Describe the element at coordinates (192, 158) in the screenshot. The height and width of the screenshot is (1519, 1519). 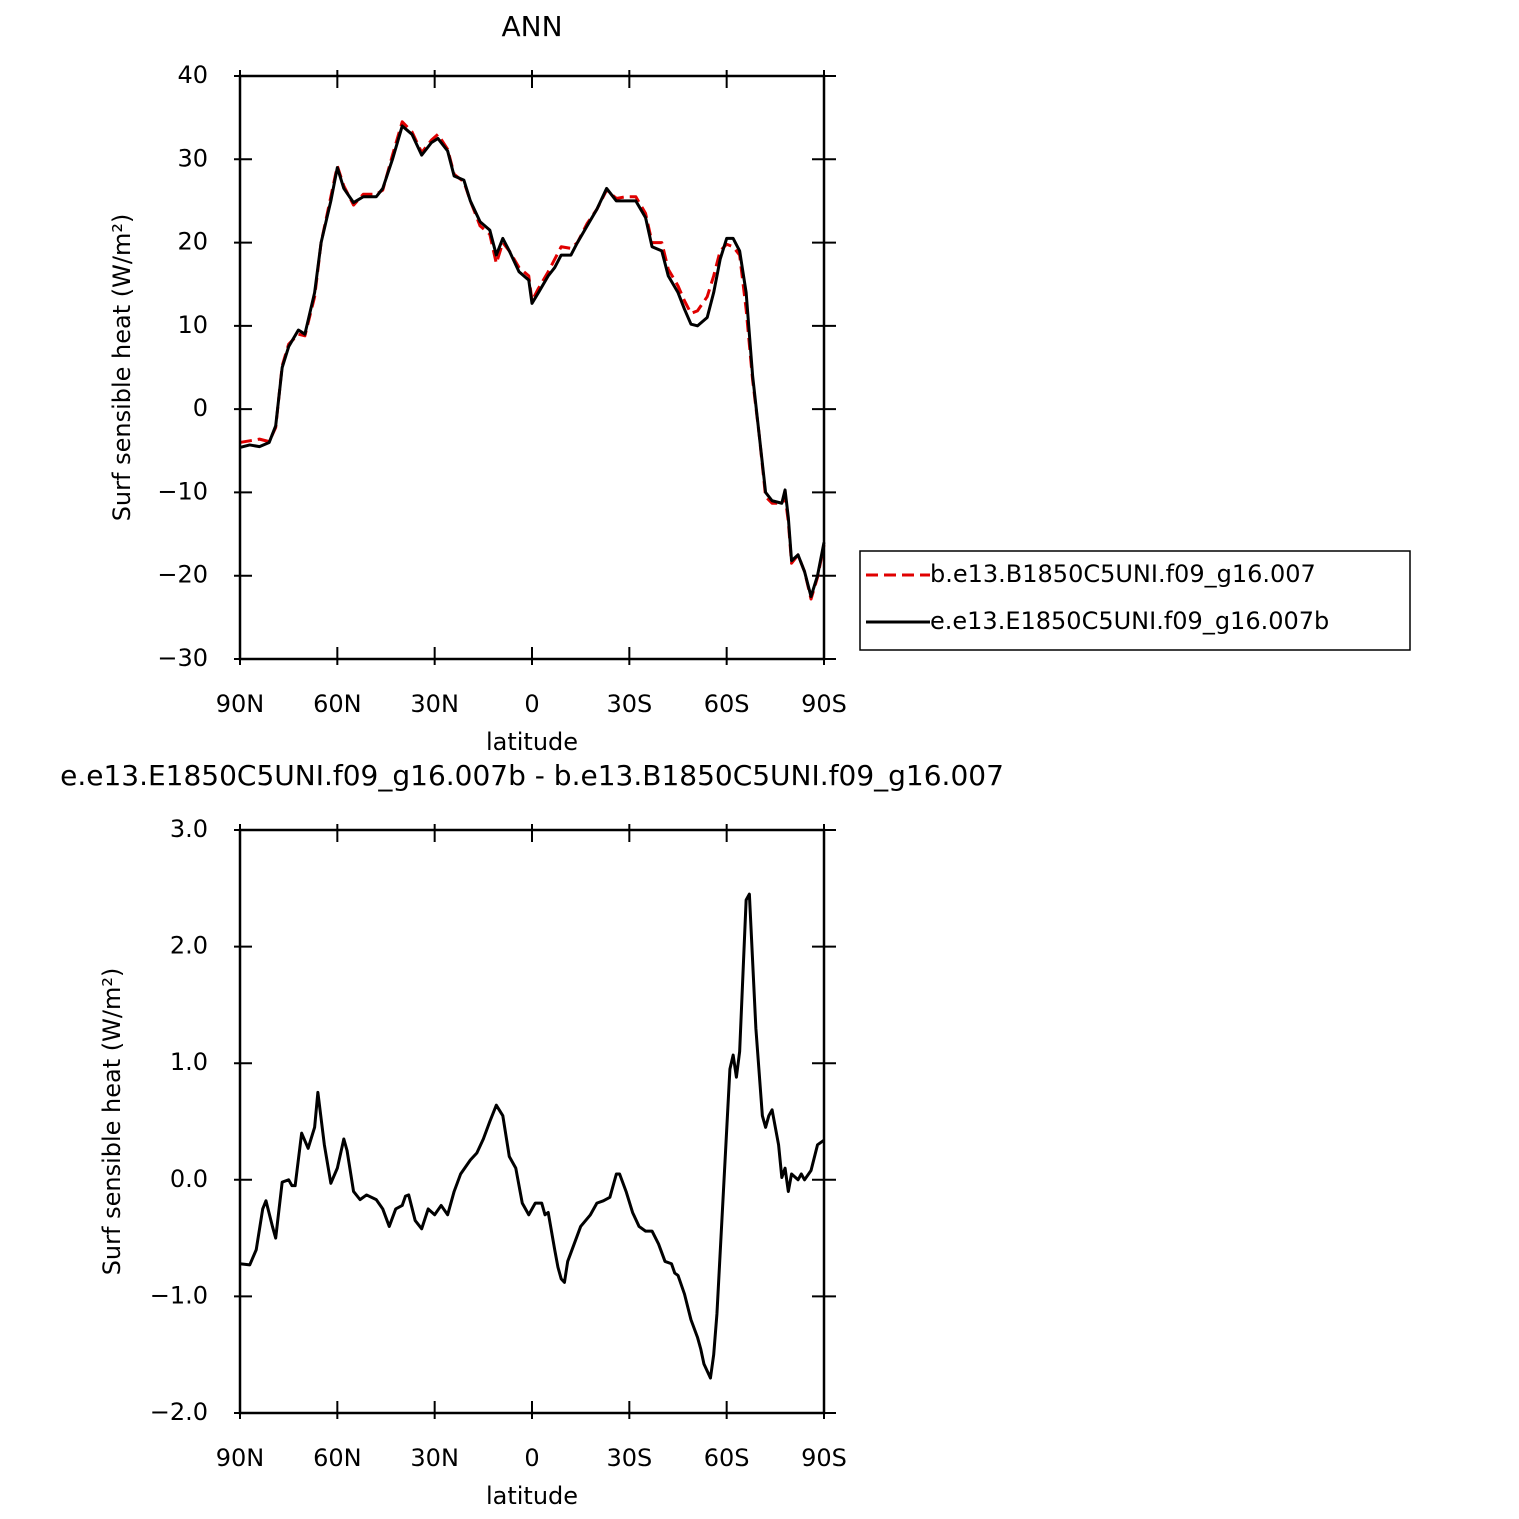
I see `y-tick-label: 30` at that location.